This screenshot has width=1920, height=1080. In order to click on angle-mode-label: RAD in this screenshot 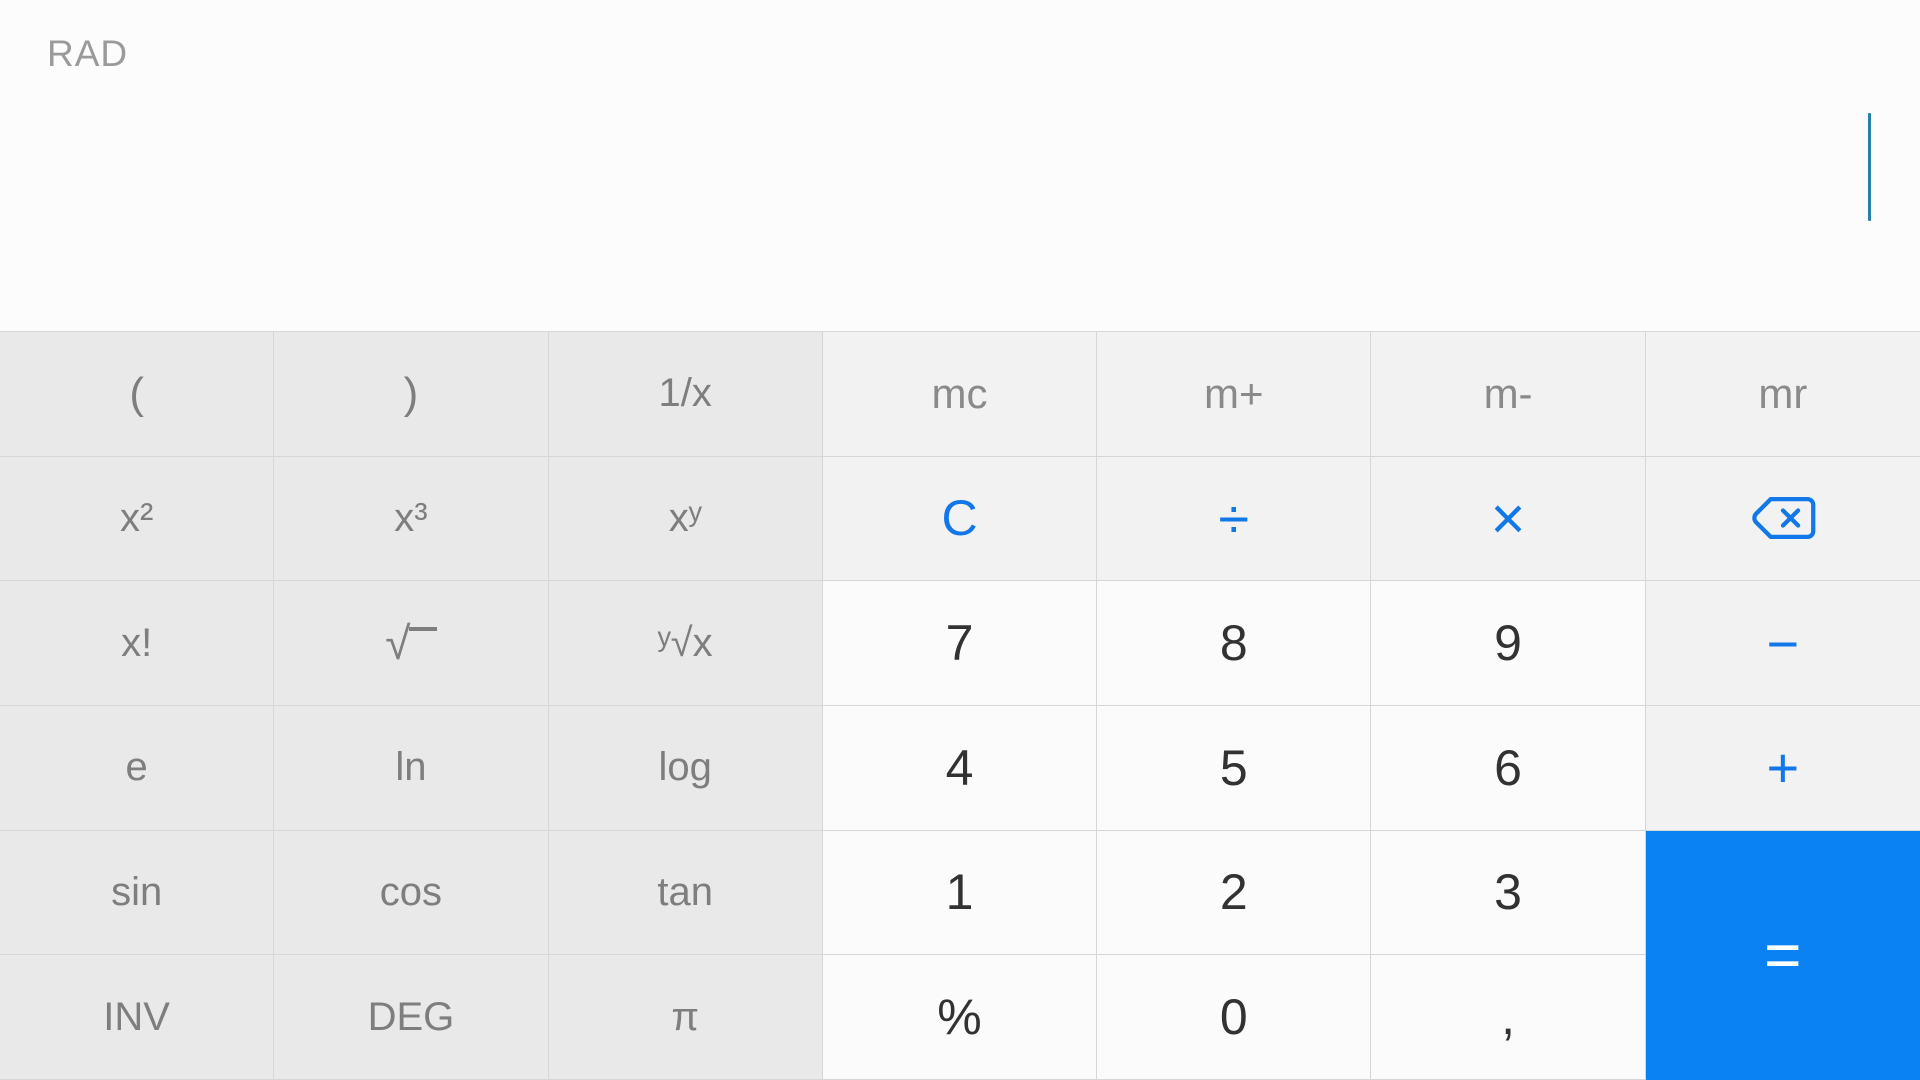, I will do `click(88, 53)`.